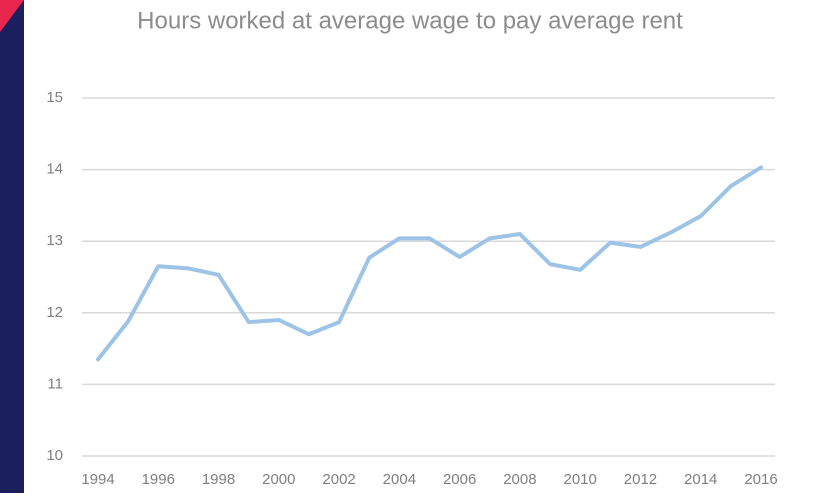 The image size is (825, 498). What do you see at coordinates (55, 383) in the screenshot?
I see `y-tick-label: 11` at bounding box center [55, 383].